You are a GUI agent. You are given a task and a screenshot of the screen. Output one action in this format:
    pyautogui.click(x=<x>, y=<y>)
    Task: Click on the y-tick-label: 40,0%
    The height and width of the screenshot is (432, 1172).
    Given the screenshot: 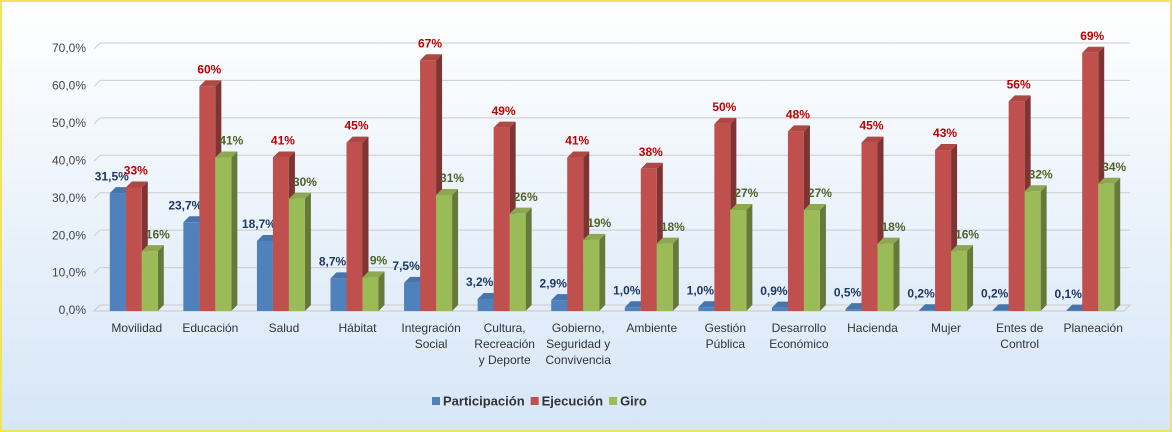 What is the action you would take?
    pyautogui.click(x=69, y=160)
    